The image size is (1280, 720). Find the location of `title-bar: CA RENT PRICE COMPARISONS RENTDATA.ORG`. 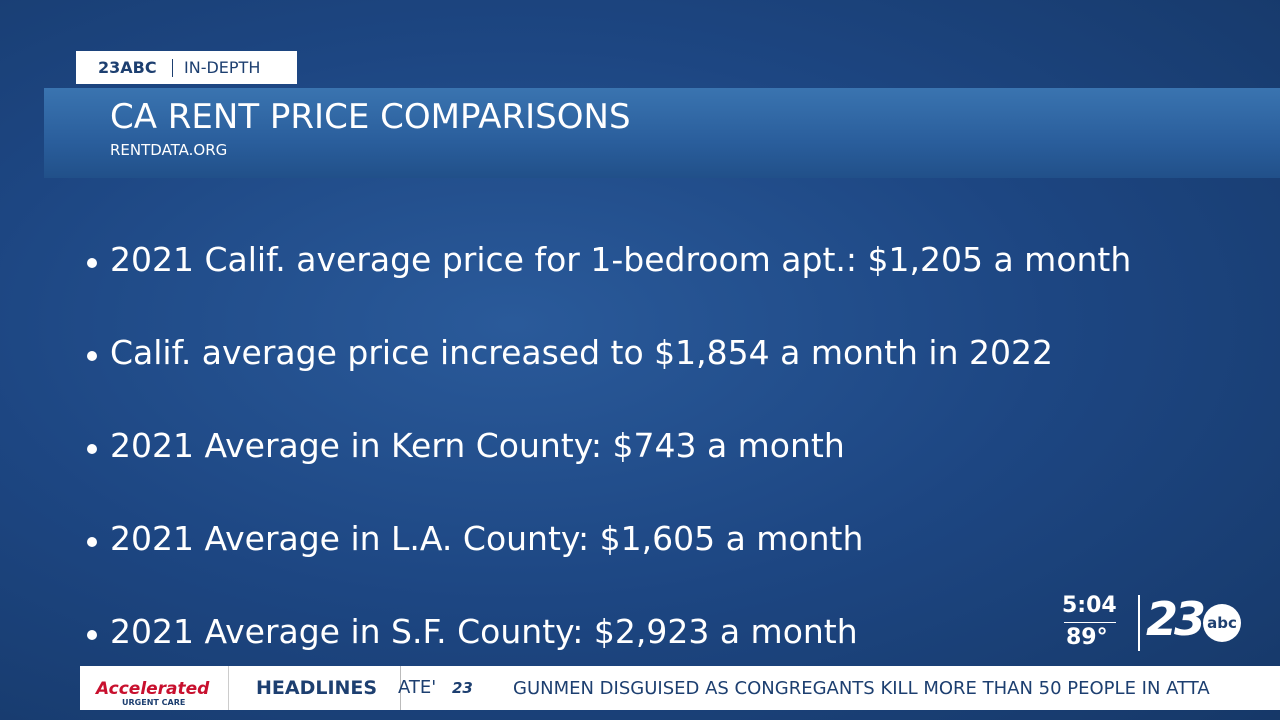

title-bar: CA RENT PRICE COMPARISONS RENTDATA.ORG is located at coordinates (662, 133).